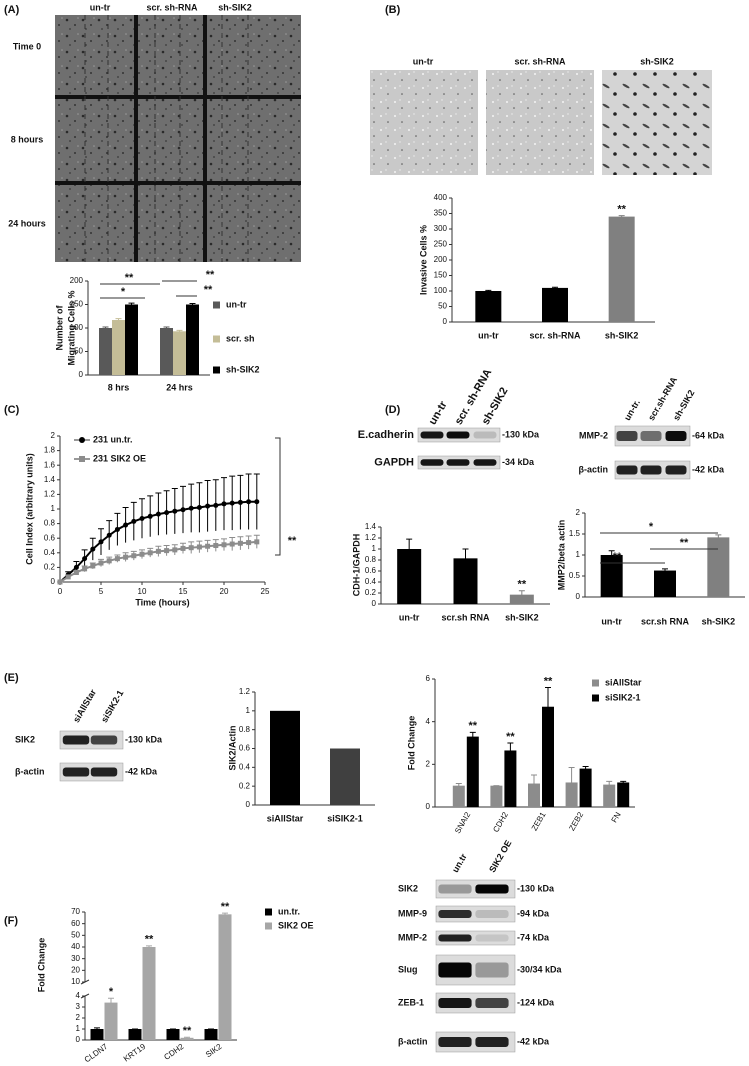 This screenshot has height=1066, width=749. What do you see at coordinates (144, 739) in the screenshot?
I see `size-label: -130 kDa` at bounding box center [144, 739].